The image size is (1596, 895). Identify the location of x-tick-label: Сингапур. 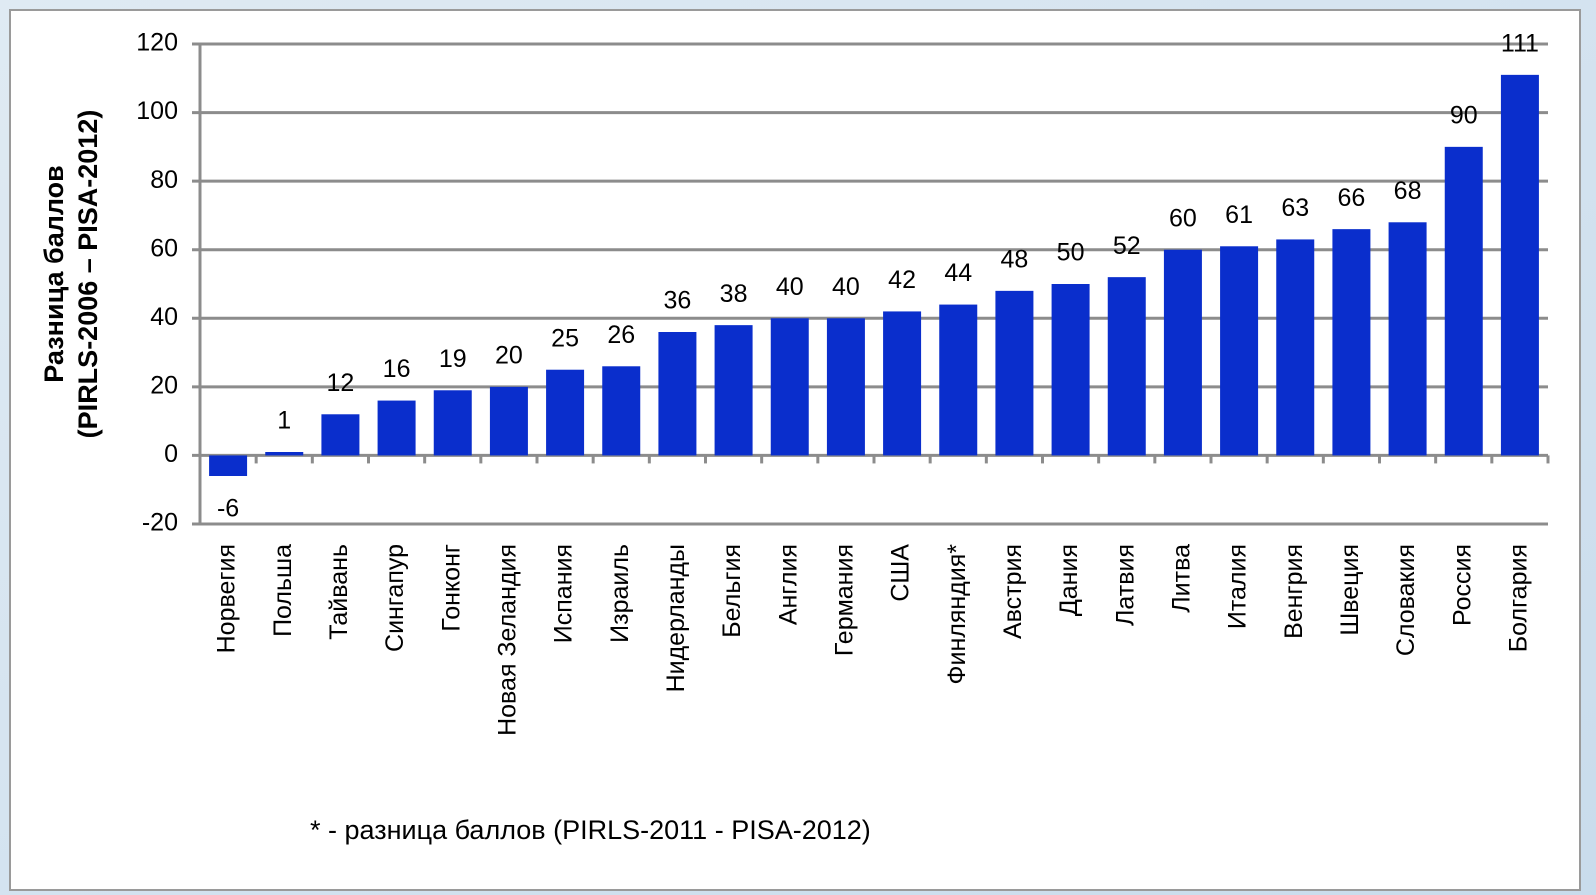
(395, 598).